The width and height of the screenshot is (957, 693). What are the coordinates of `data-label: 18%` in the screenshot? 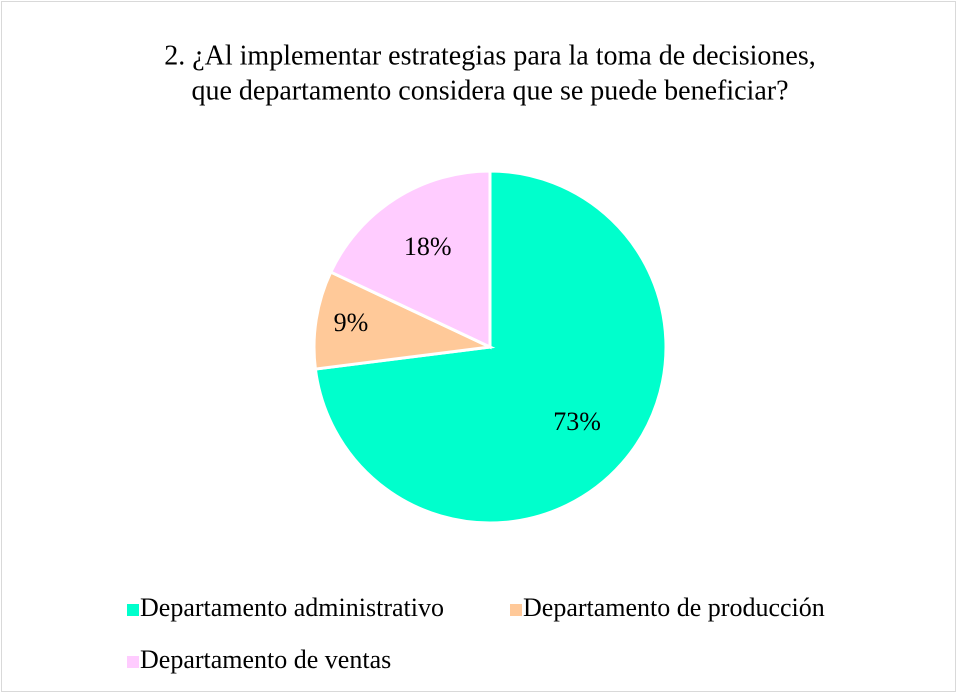 It's located at (428, 246).